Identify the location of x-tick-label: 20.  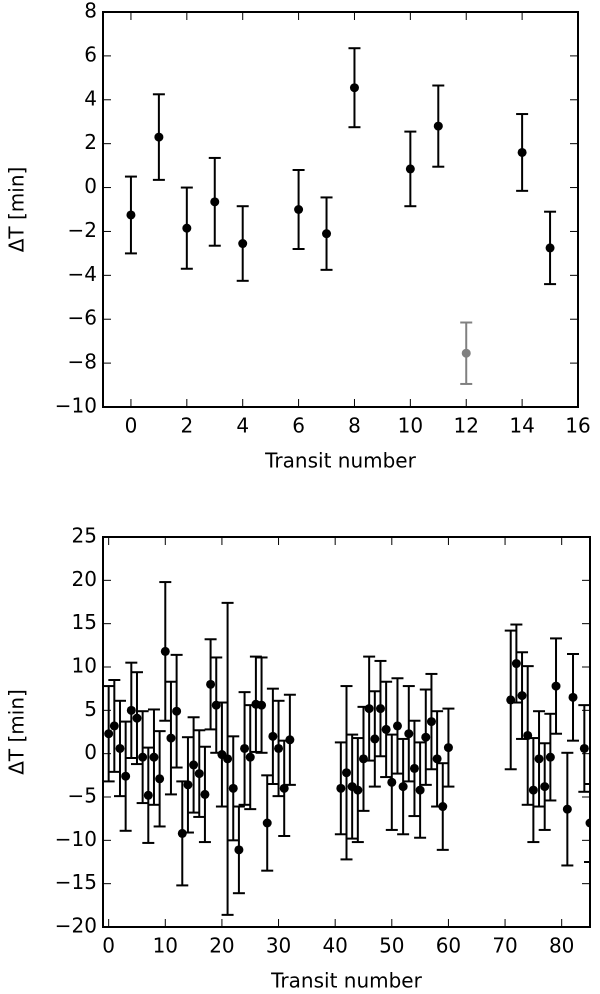
(221, 946).